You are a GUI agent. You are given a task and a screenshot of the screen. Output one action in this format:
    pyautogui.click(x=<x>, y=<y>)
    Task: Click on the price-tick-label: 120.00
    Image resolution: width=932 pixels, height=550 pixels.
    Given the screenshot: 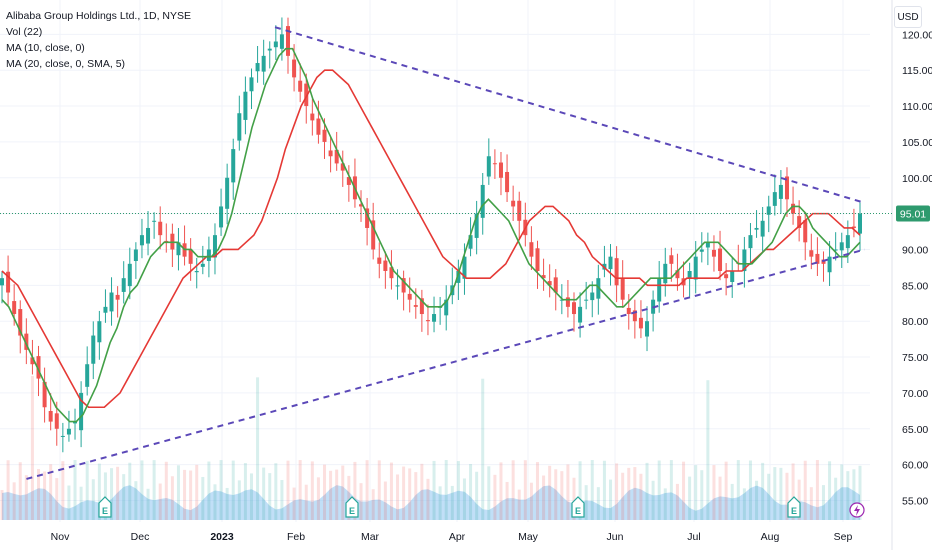 What is the action you would take?
    pyautogui.click(x=917, y=35)
    